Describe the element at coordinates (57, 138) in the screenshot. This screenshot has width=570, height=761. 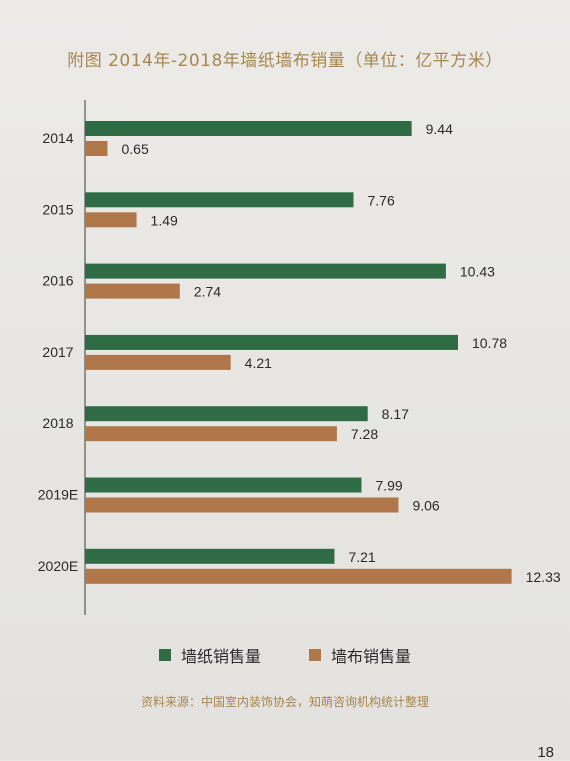
I see `category-label-2014: 2014` at that location.